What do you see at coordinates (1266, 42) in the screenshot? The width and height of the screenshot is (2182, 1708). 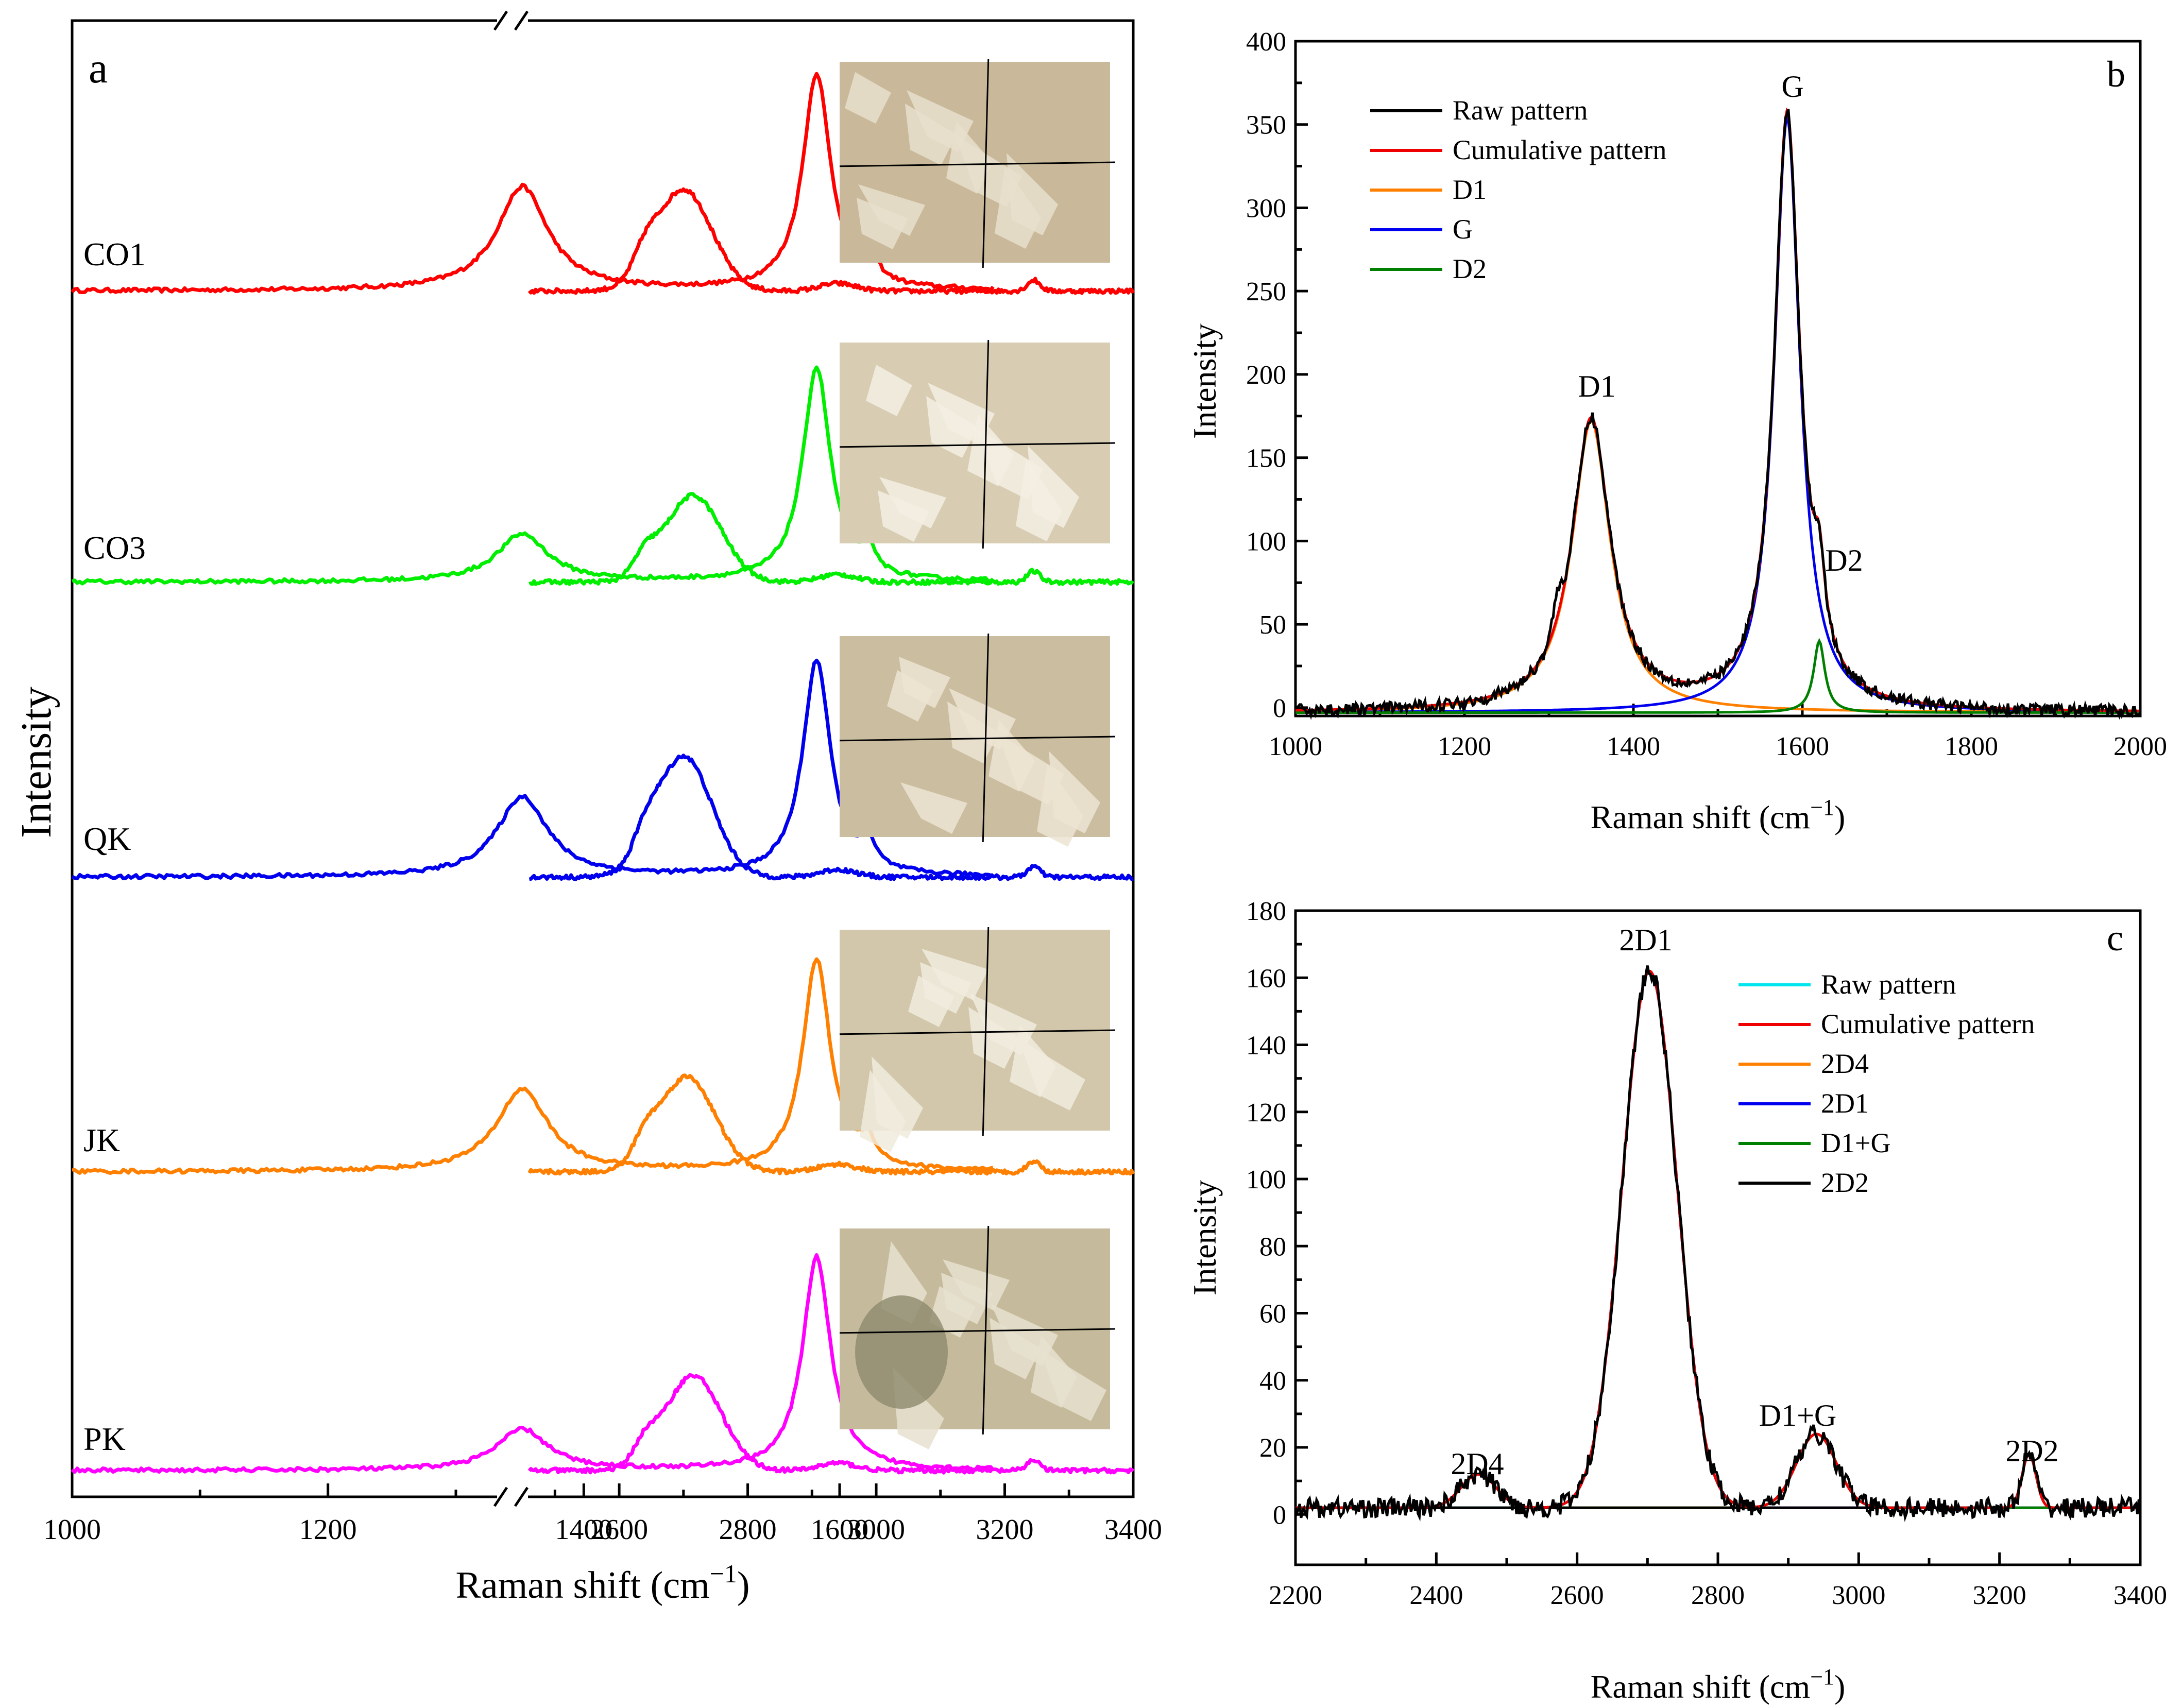 I see `b-y-tick-label: 400` at bounding box center [1266, 42].